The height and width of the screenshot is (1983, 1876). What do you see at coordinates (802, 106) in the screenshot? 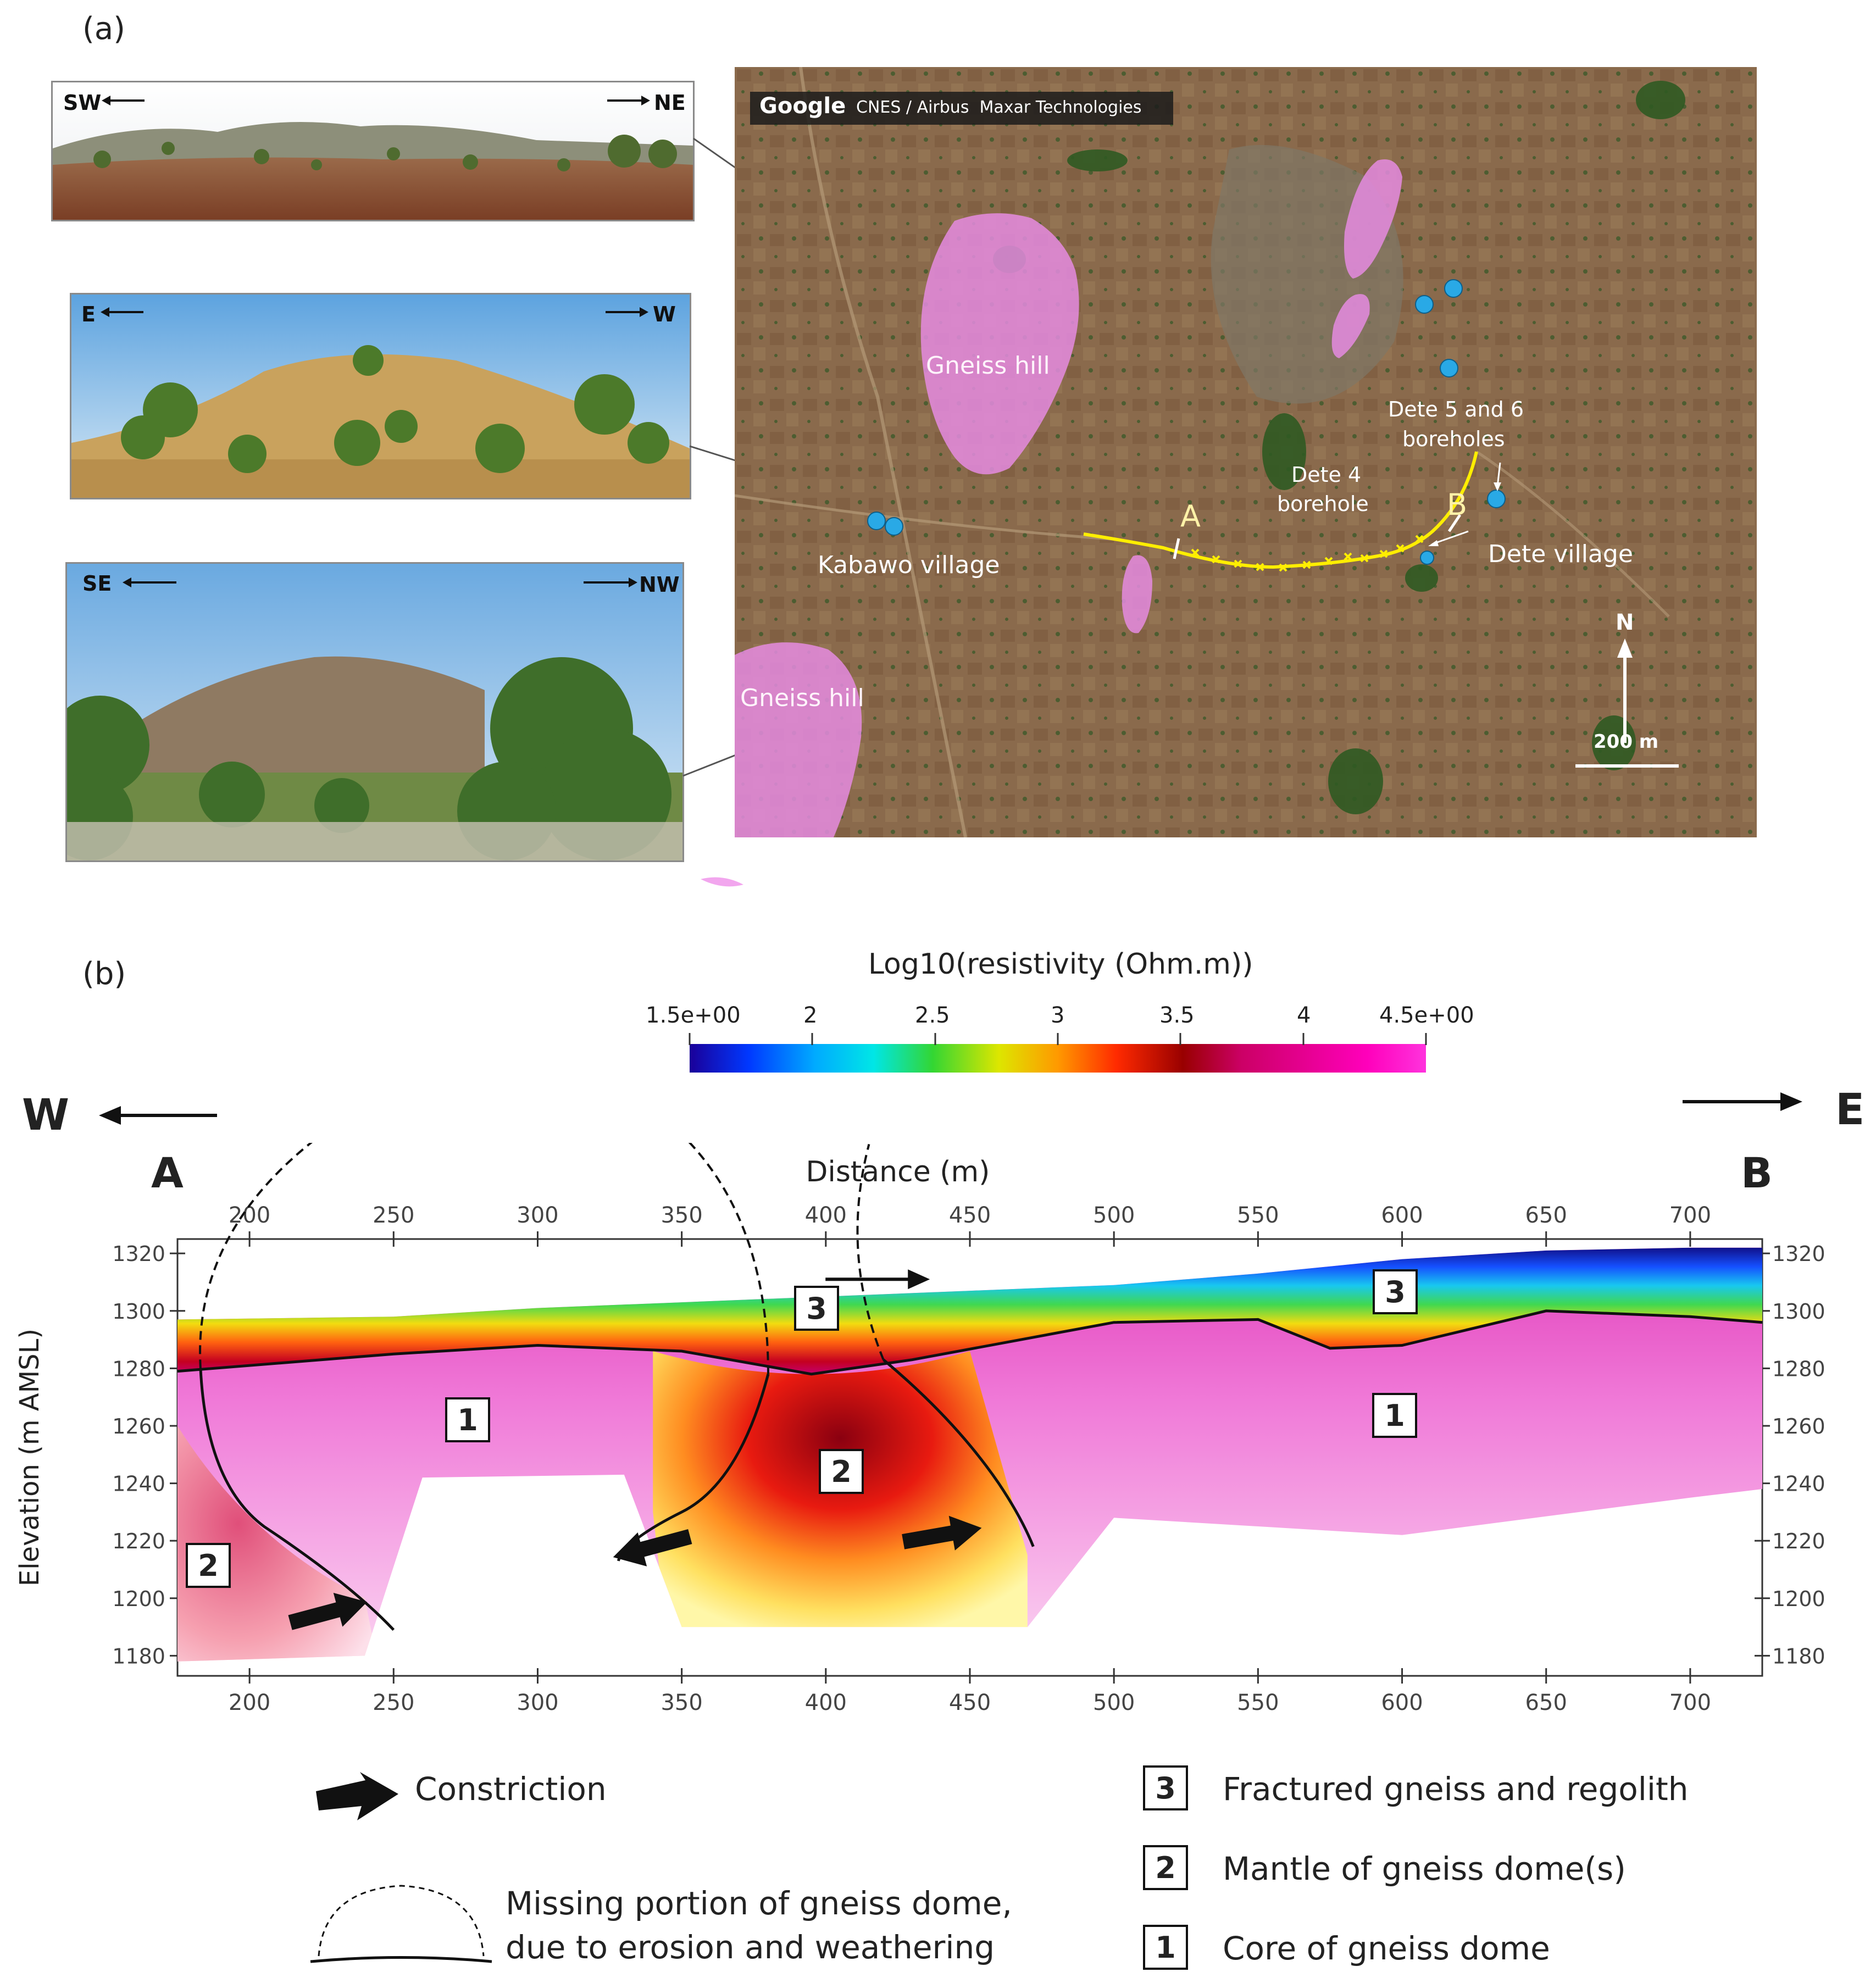
I see `google-logo: Google` at bounding box center [802, 106].